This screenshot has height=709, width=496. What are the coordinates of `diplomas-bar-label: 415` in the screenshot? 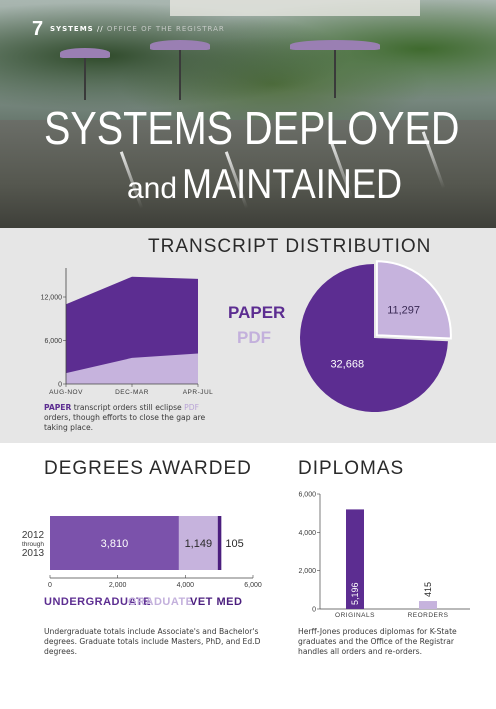 It's located at (428, 589).